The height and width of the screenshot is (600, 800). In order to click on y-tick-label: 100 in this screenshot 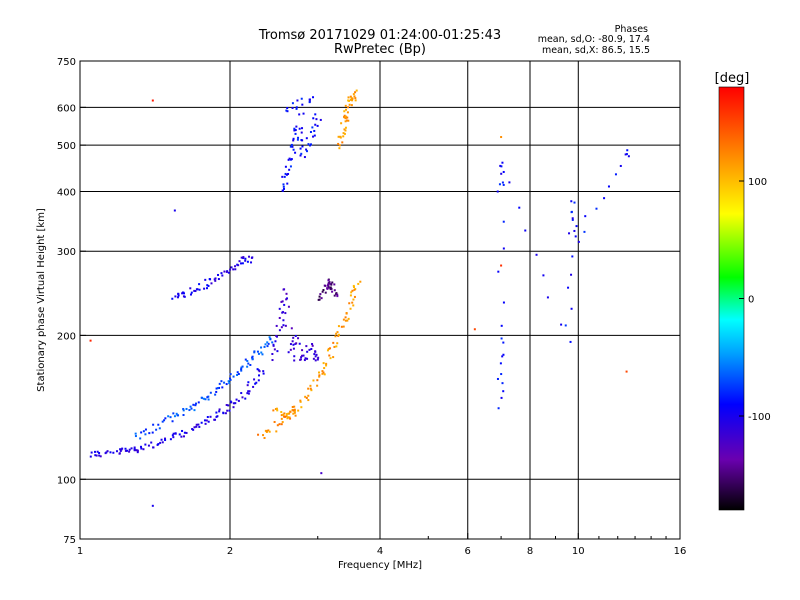, I will do `click(66, 480)`.